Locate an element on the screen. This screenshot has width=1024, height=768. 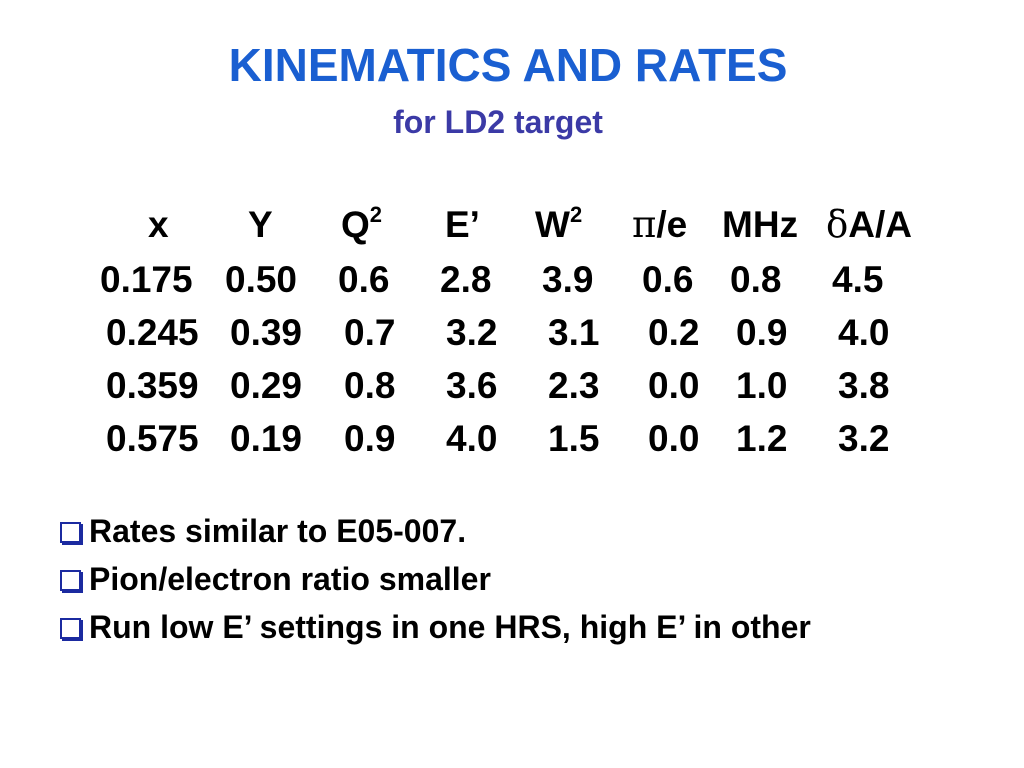
cell-x: 0.359 is located at coordinates (152, 385).